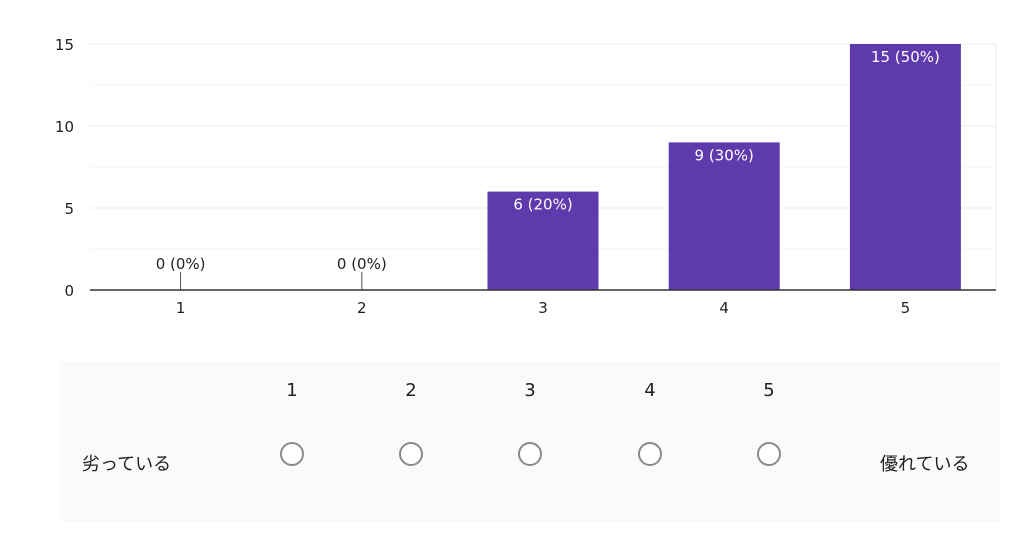  I want to click on data-label-2: 0 (0%), so click(362, 264).